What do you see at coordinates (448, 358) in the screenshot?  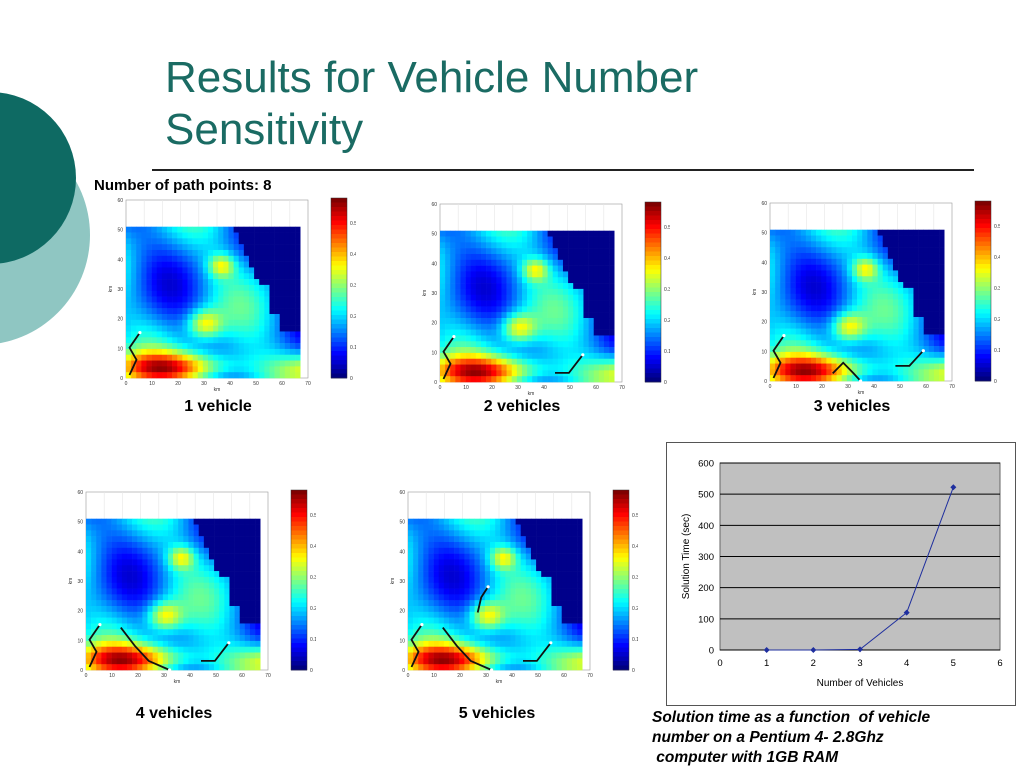 I see `vehicle-path` at bounding box center [448, 358].